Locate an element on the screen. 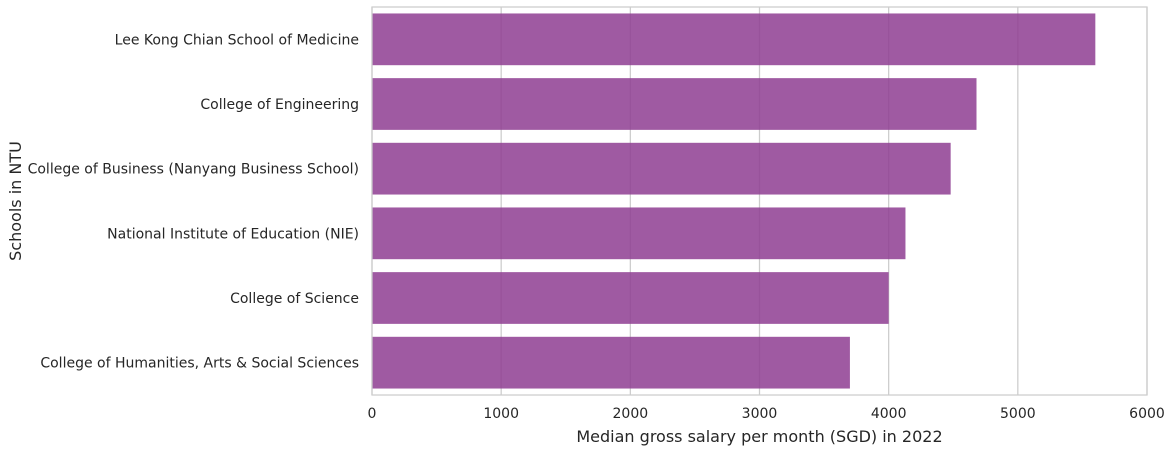  x-tick-label: 4000 is located at coordinates (889, 414).